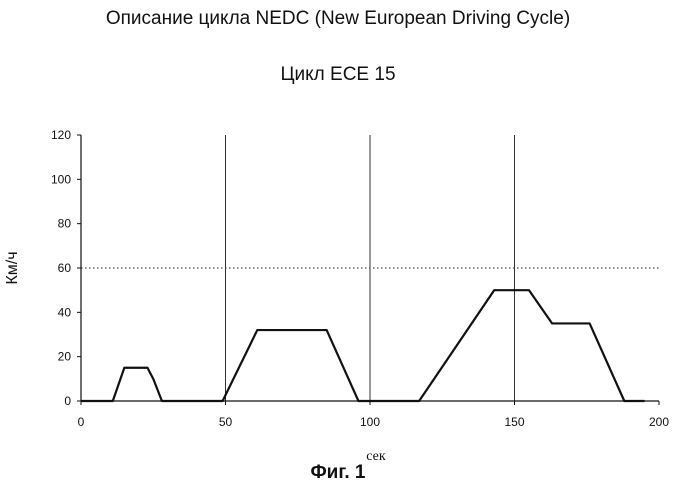 Image resolution: width=676 pixels, height=500 pixels. I want to click on y-tick-label: 80, so click(65, 224).